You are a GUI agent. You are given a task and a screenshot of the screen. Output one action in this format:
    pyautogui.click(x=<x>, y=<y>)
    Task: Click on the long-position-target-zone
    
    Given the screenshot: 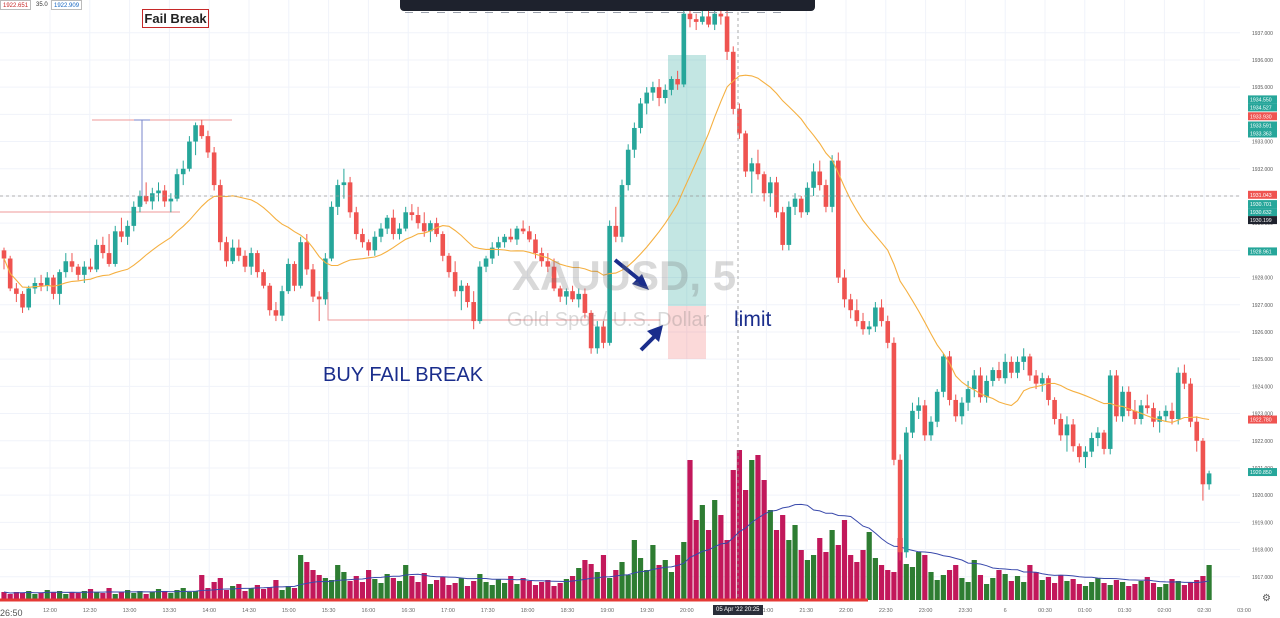 What is the action you would take?
    pyautogui.click(x=687, y=180)
    